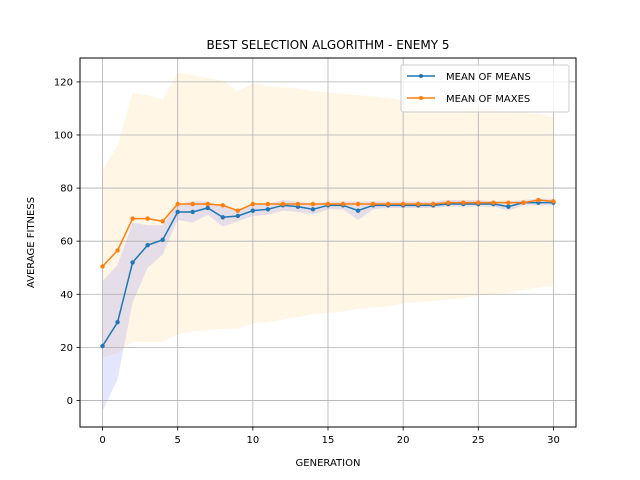 The image size is (640, 480). What do you see at coordinates (421, 98) in the screenshot?
I see `legend-marker-mean-of-maxes` at bounding box center [421, 98].